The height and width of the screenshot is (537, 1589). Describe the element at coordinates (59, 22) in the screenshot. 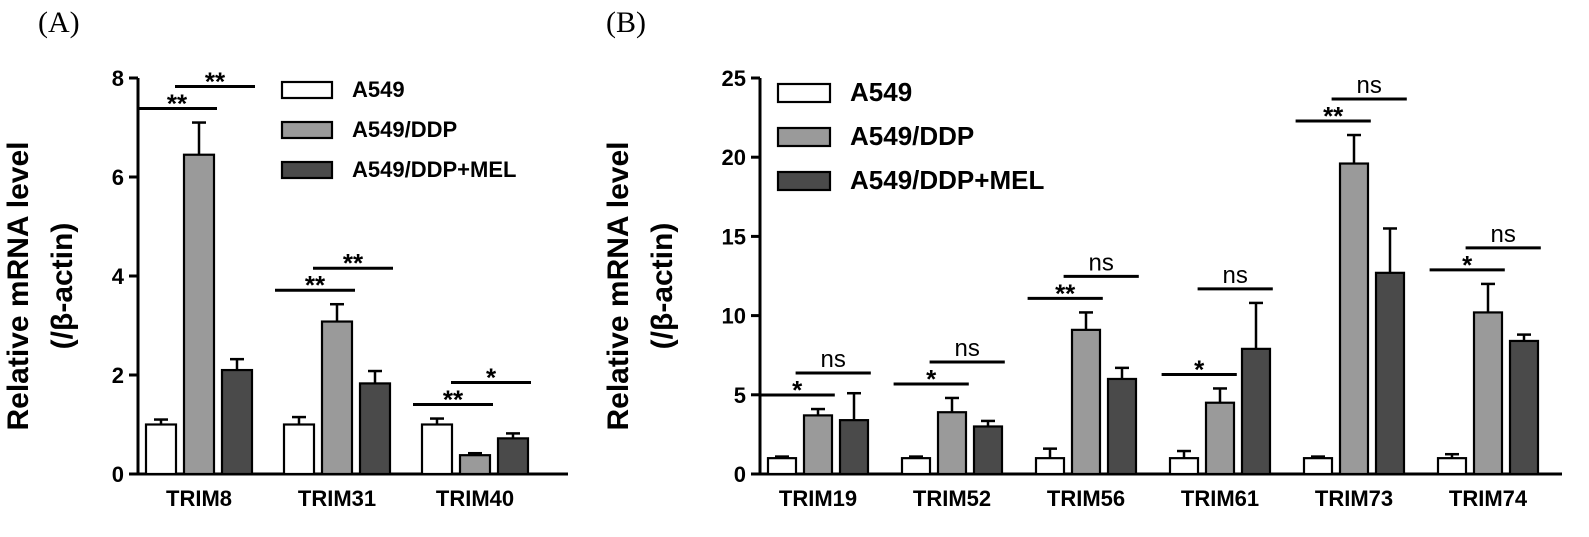

I see `panel-label: (A)` at that location.